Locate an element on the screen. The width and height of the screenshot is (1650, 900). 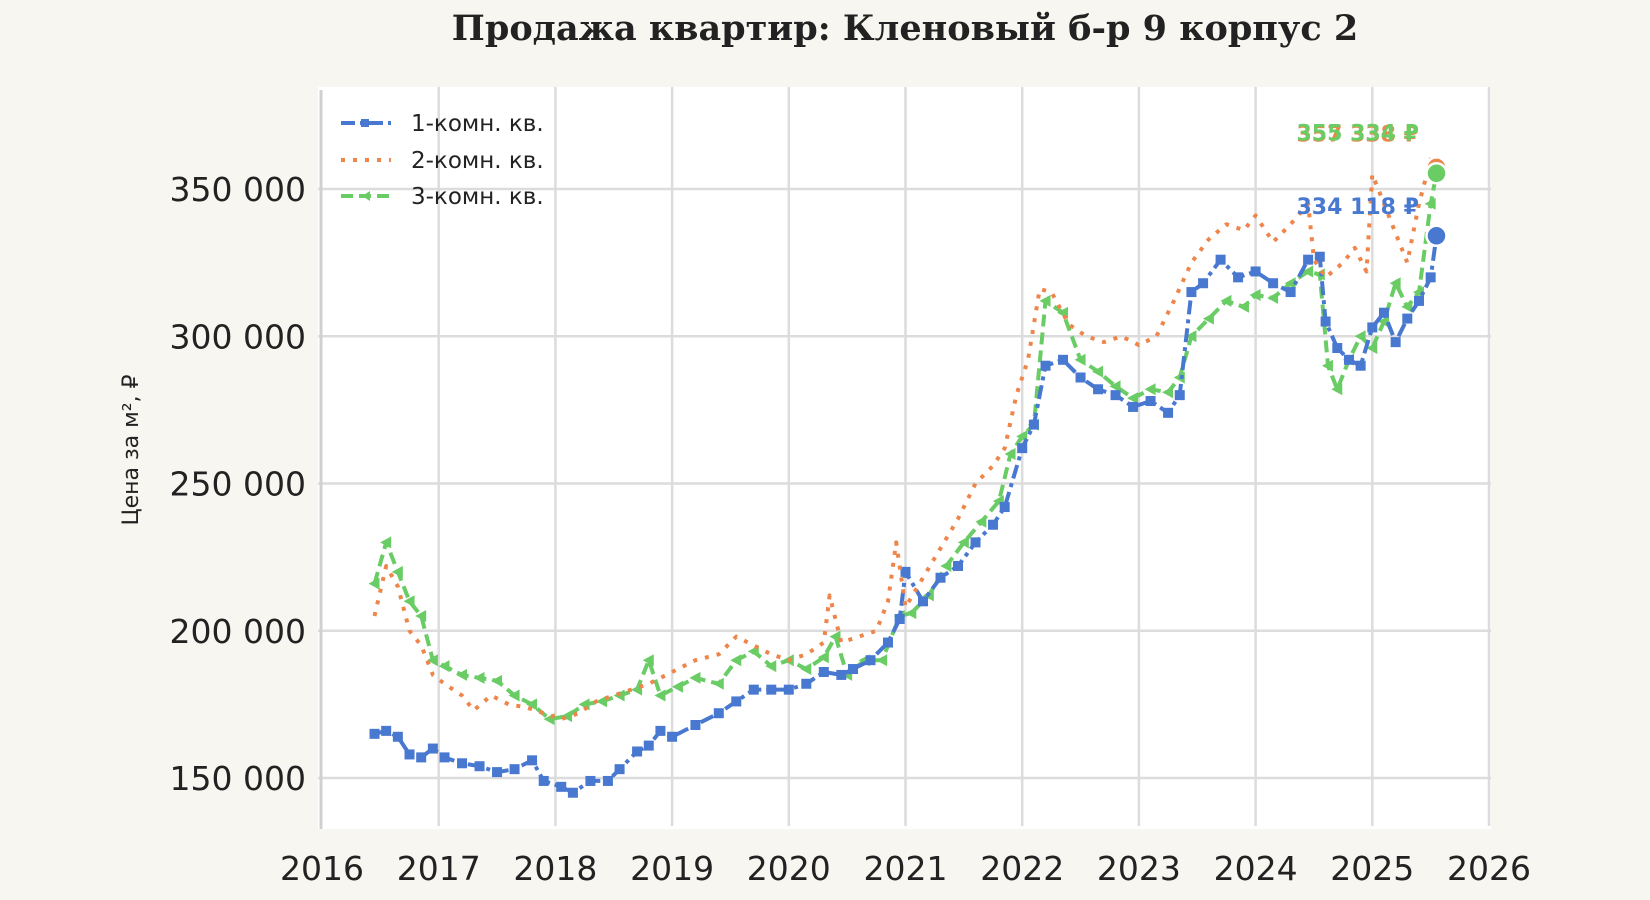
y-tick-label: 200 000 is located at coordinates (238, 631).